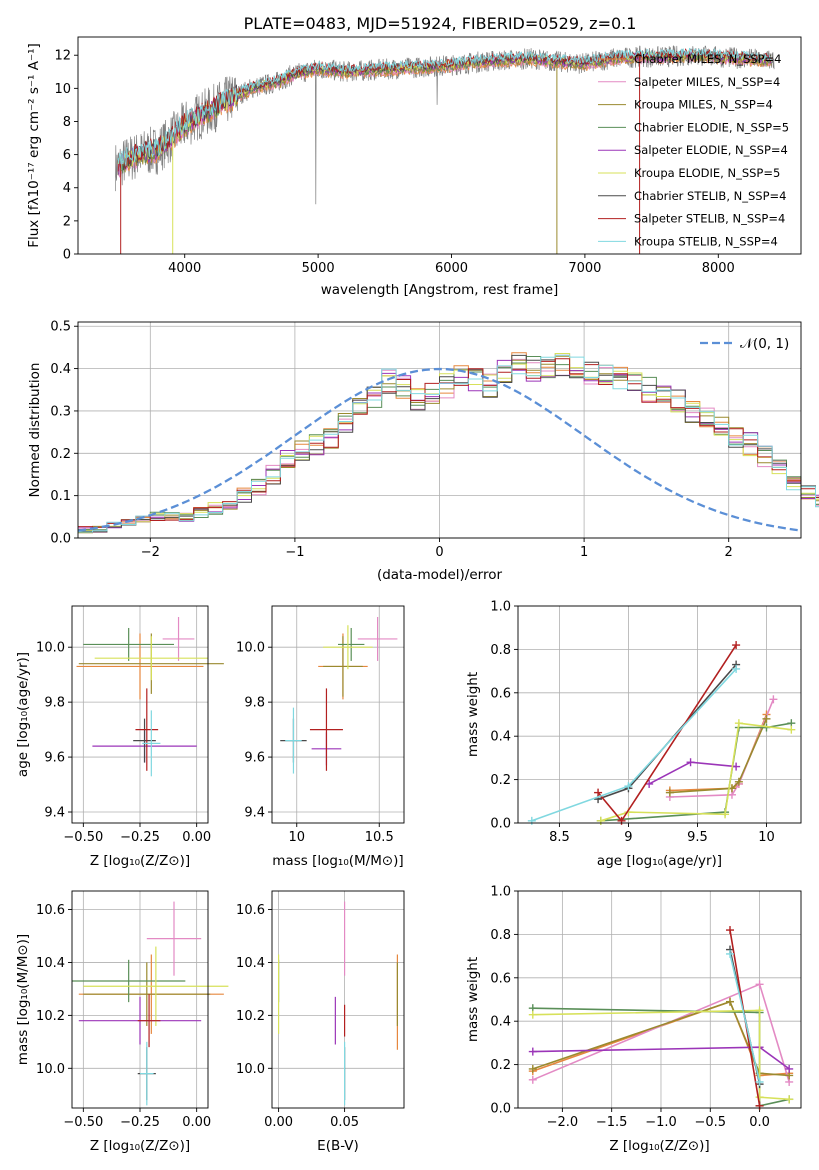  I want to click on legend-entry: Kroupa MILES, N_SSP=4, so click(703, 105).